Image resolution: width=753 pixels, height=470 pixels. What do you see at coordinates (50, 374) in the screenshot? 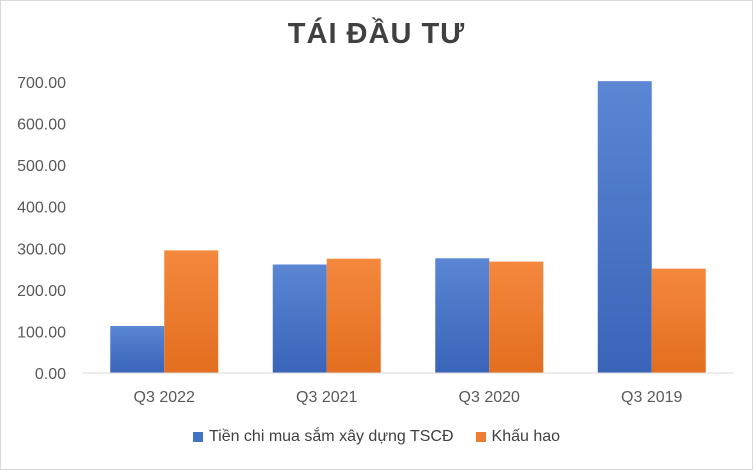
I see `y-tick-label: 0.00` at bounding box center [50, 374].